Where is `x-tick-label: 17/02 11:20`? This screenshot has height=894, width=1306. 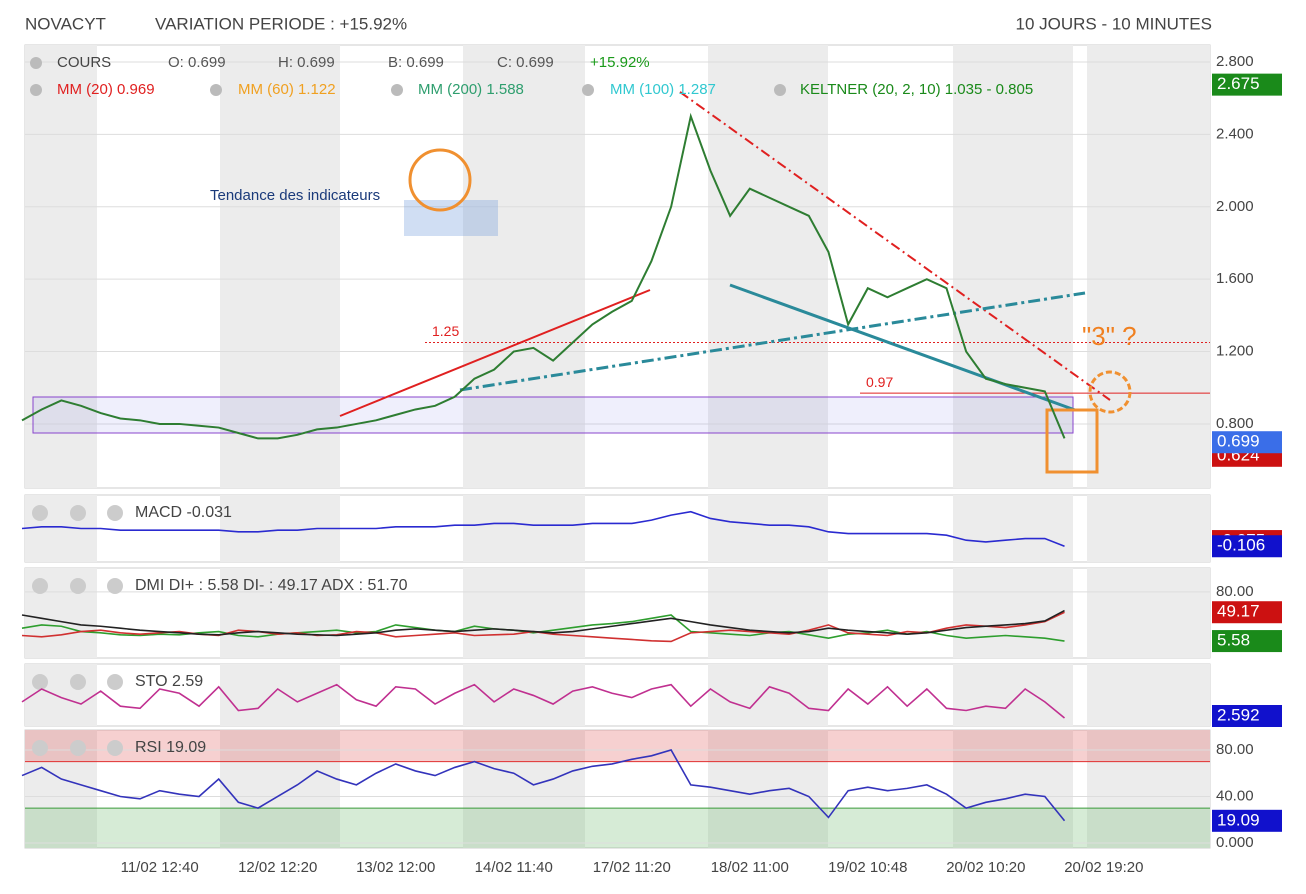
x-tick-label: 17/02 11:20 is located at coordinates (632, 867).